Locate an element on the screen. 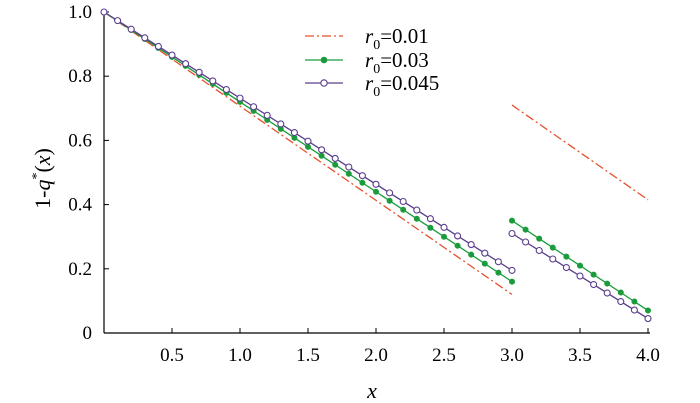 The height and width of the screenshot is (403, 700). y-tick-label: 0.6 is located at coordinates (80, 140).